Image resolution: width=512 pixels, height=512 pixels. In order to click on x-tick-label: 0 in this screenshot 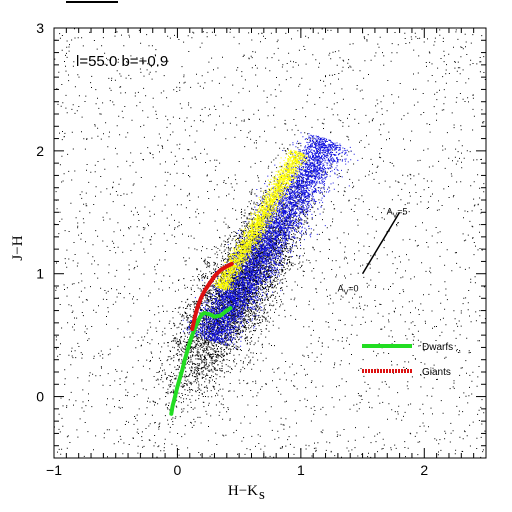, I will do `click(178, 470)`.